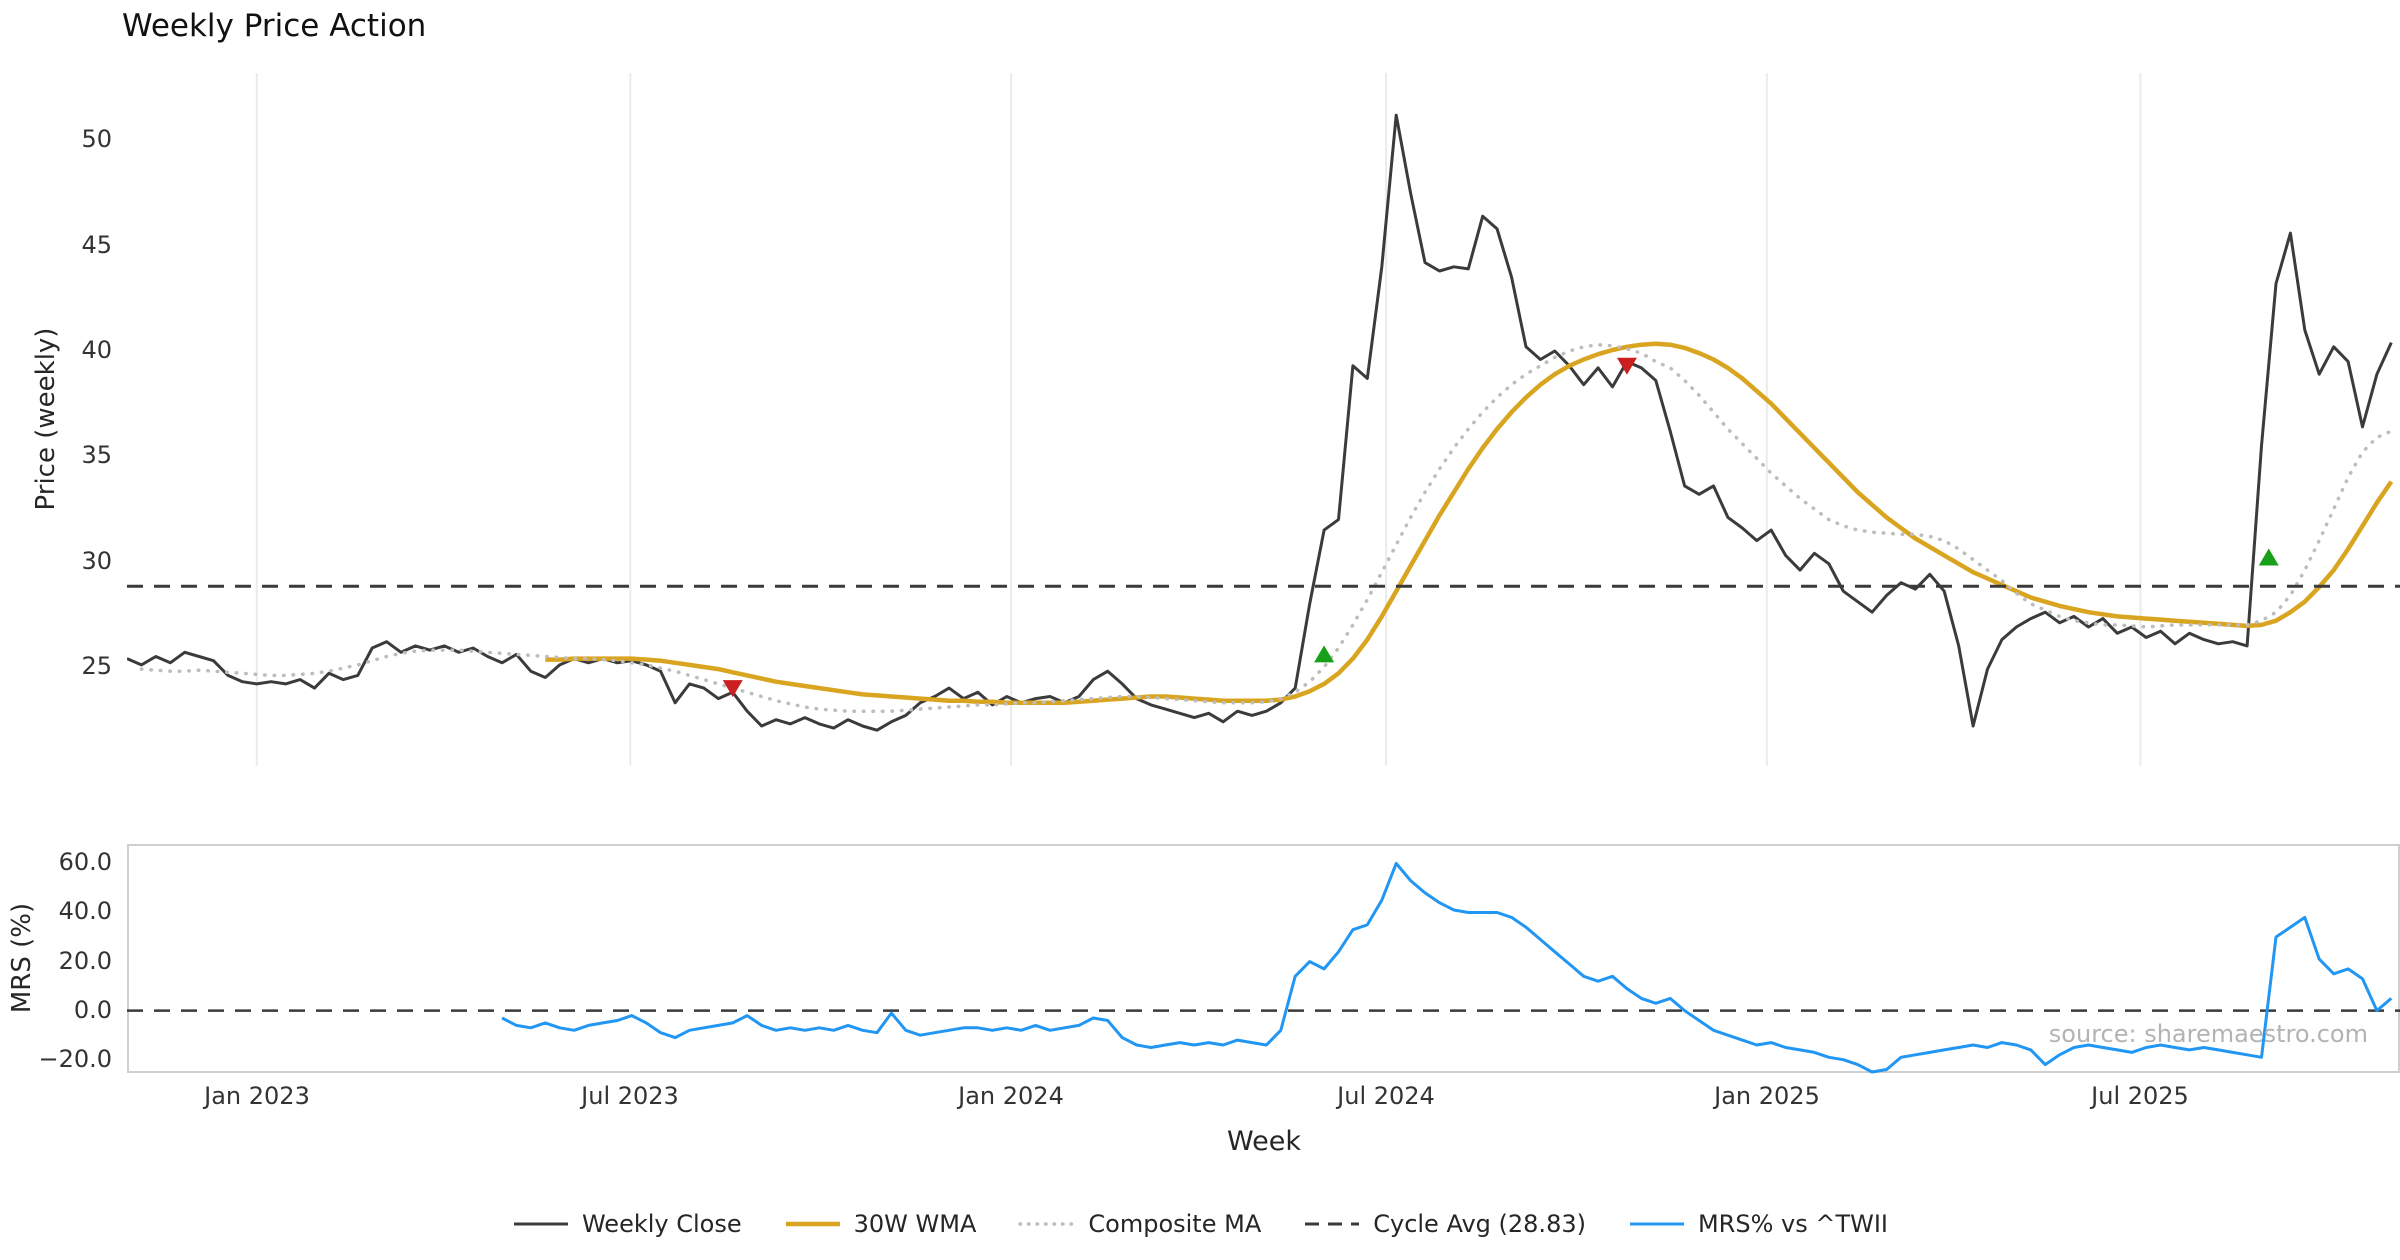 The height and width of the screenshot is (1260, 2400). I want to click on source-watermark: source: sharemaestro.com, so click(2208, 1034).